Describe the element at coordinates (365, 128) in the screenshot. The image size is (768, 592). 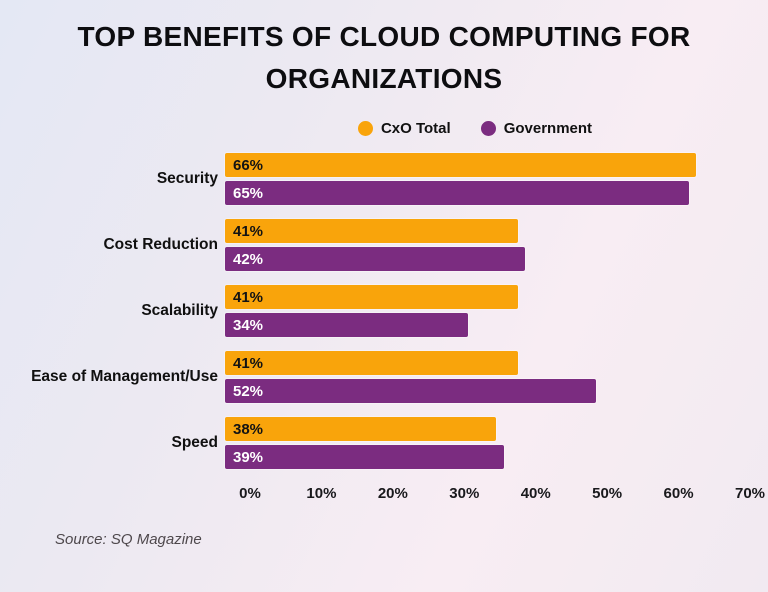
I see `cxo-total-swatch-icon` at that location.